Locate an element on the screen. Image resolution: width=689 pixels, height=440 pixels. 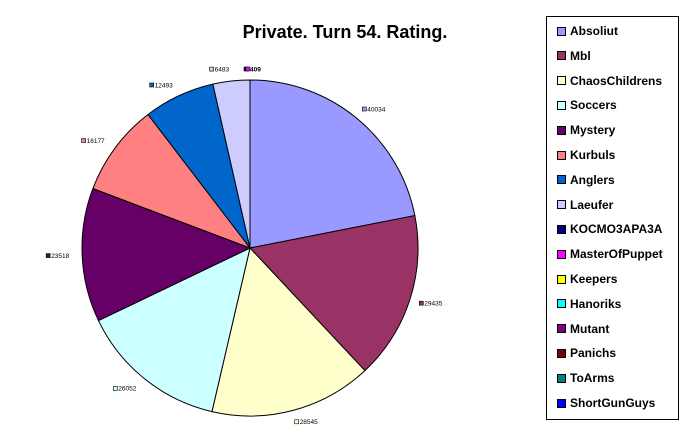
legend-label: Mbl is located at coordinates (580, 55).